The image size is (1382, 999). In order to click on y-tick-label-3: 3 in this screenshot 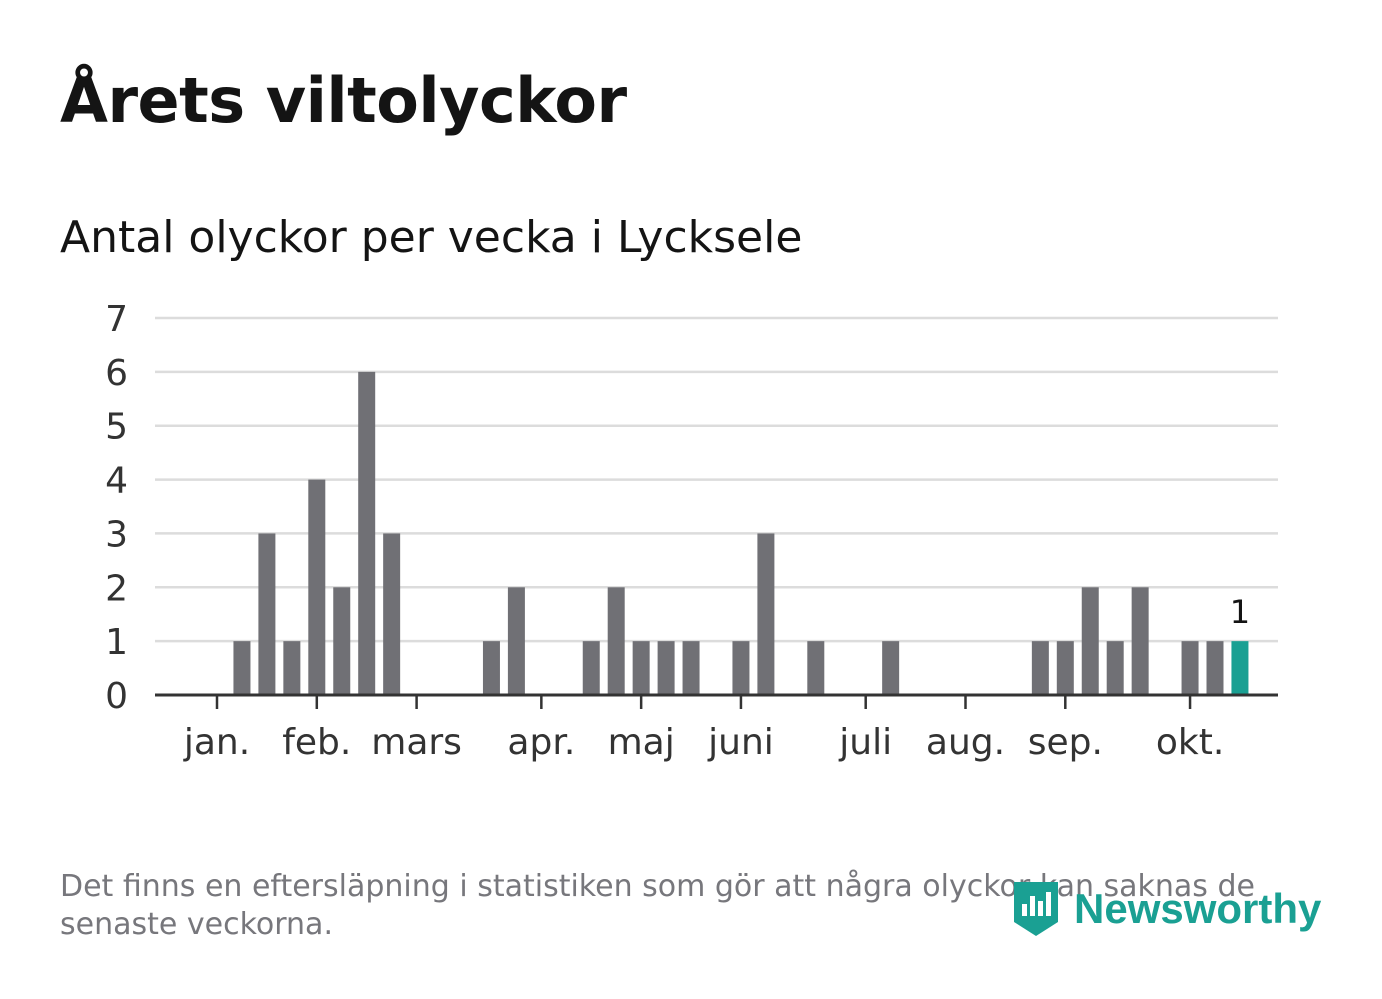, I will do `click(116, 534)`.